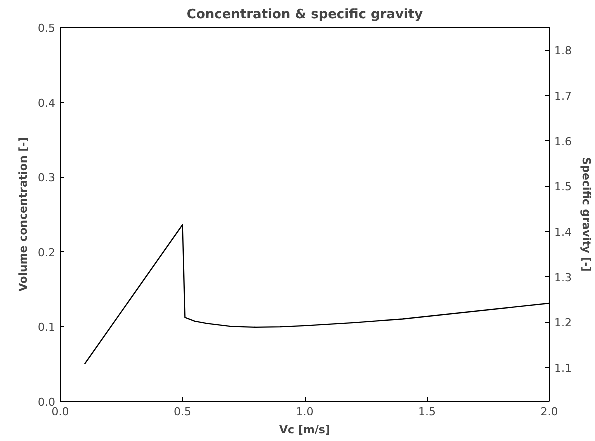 This screenshot has height=441, width=595. I want to click on y2-tick-label: 1.8, so click(563, 51).